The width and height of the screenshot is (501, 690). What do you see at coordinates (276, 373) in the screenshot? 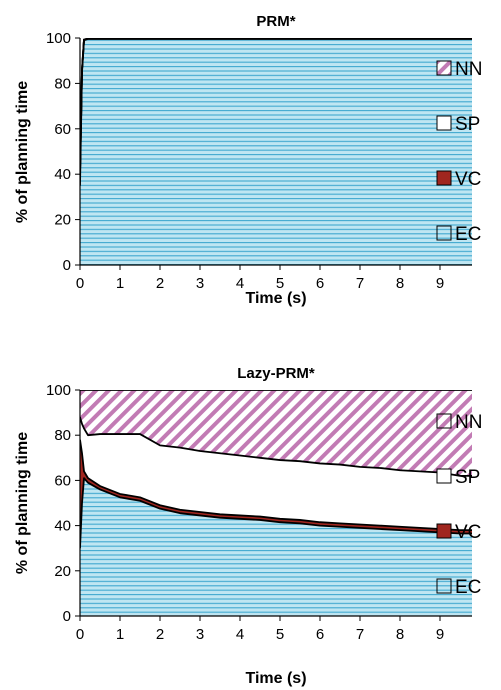
I see `chart-title: Lazy-PRM*` at bounding box center [276, 373].